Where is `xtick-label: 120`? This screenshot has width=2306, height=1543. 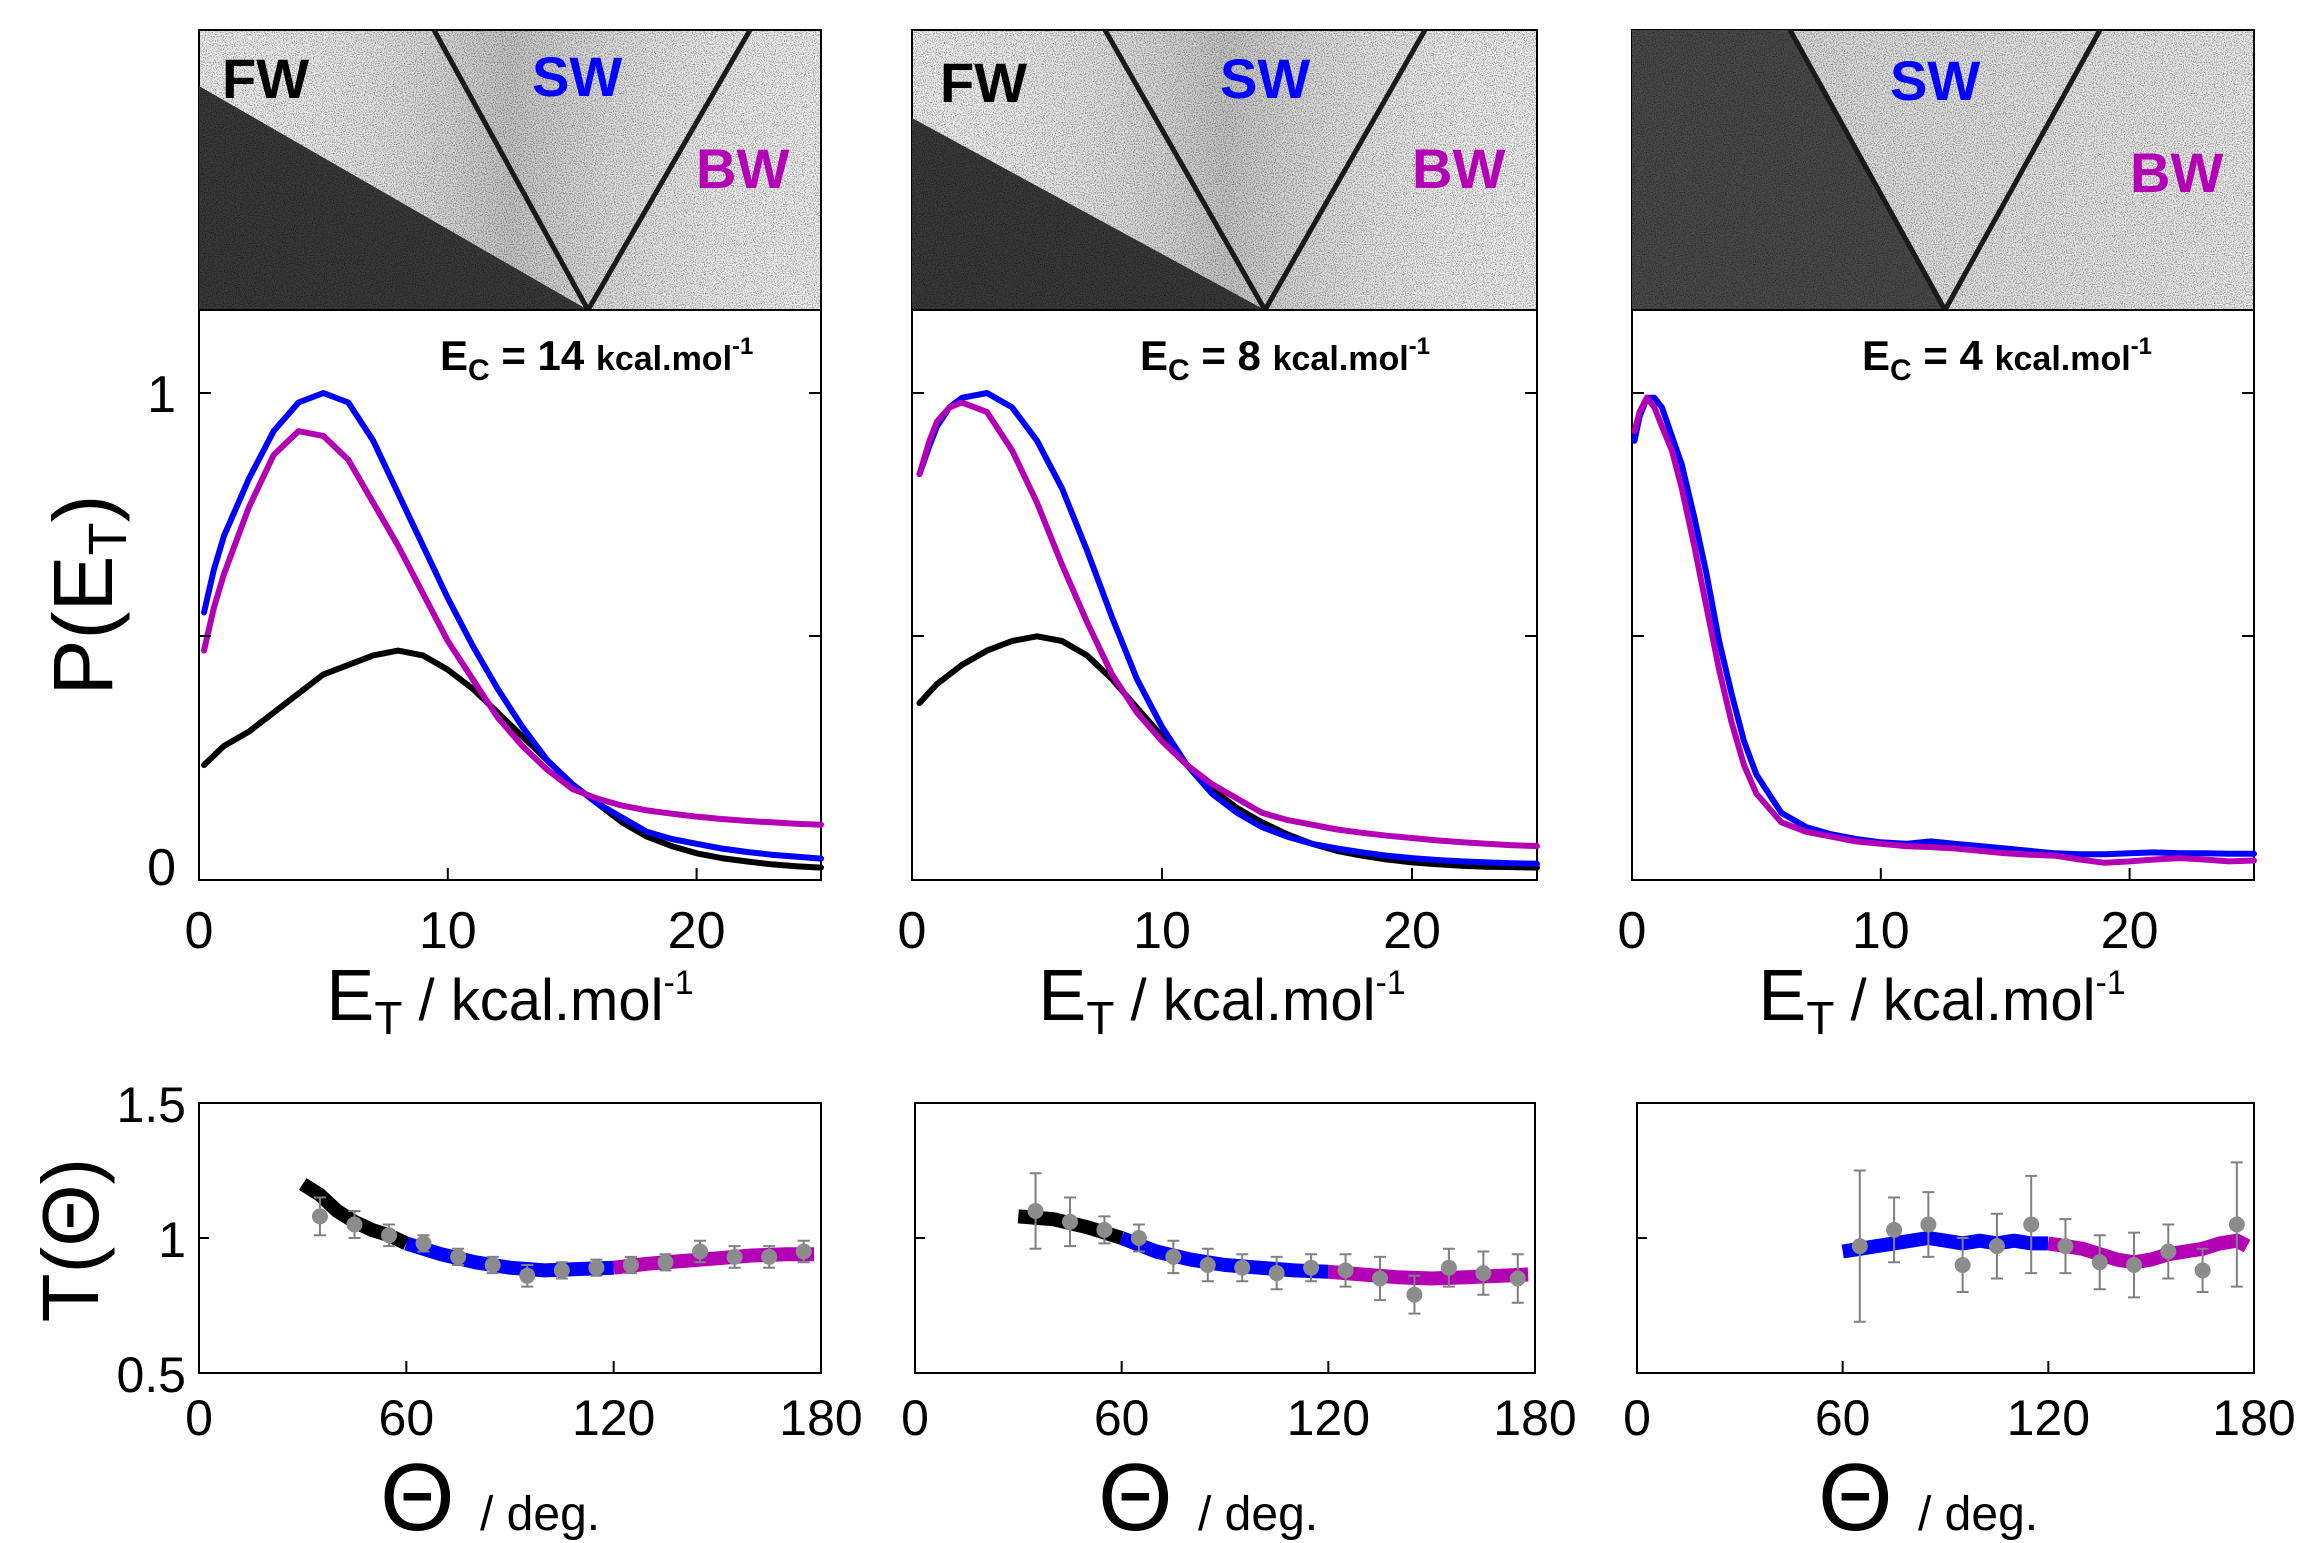 xtick-label: 120 is located at coordinates (613, 1418).